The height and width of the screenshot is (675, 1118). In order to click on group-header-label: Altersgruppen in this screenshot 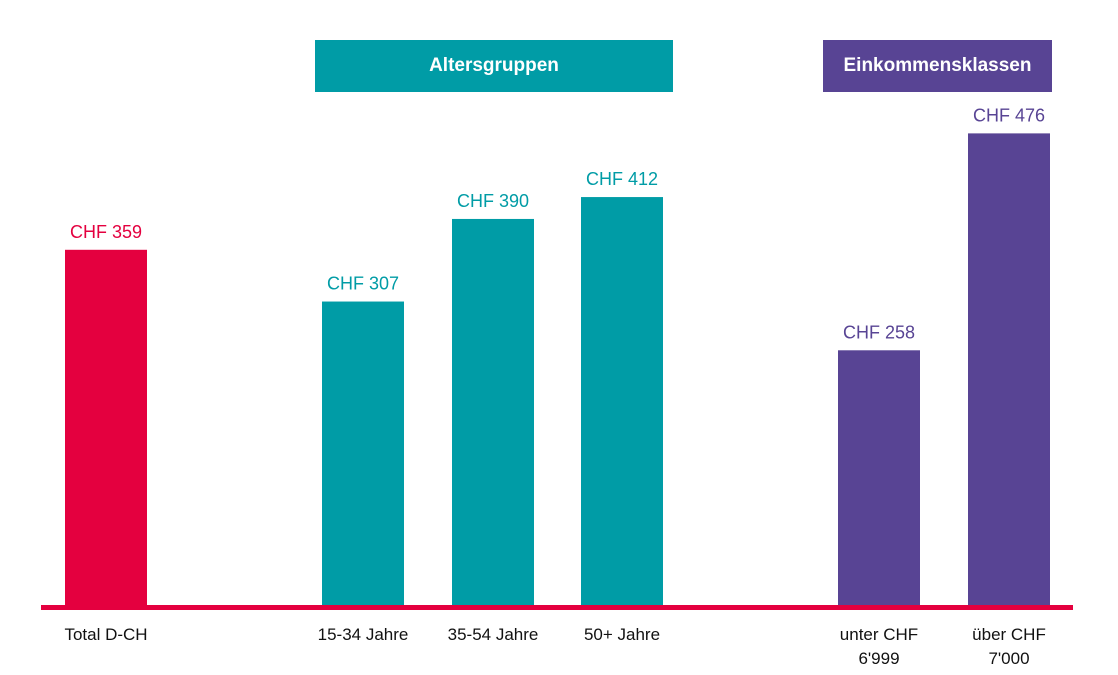, I will do `click(494, 65)`.